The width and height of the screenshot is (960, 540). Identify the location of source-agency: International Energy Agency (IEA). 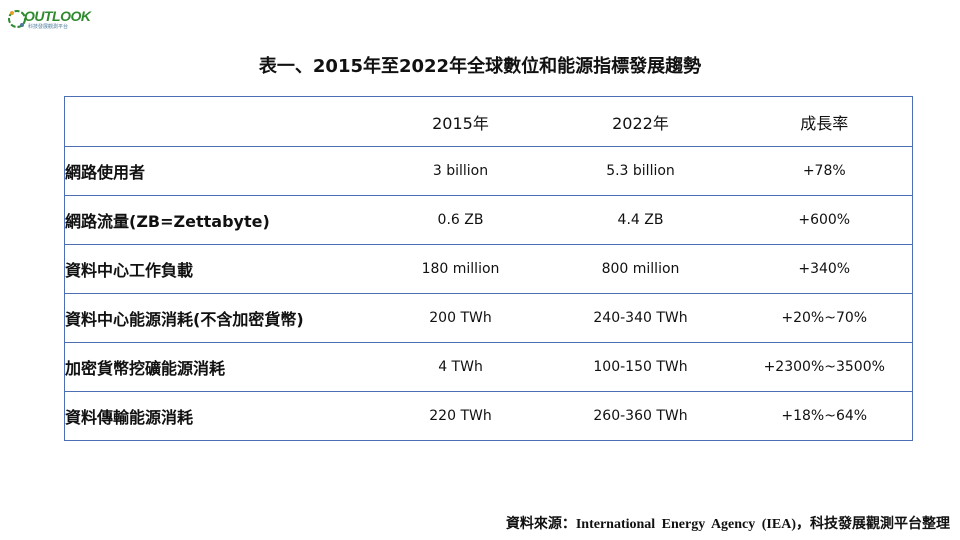
(685, 524).